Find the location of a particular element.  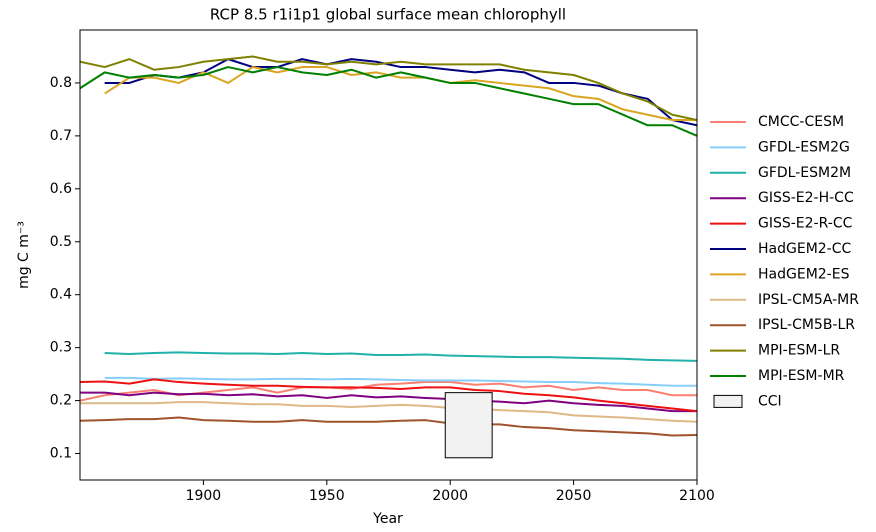

y-tick-label: 0.7 is located at coordinates (61, 136).